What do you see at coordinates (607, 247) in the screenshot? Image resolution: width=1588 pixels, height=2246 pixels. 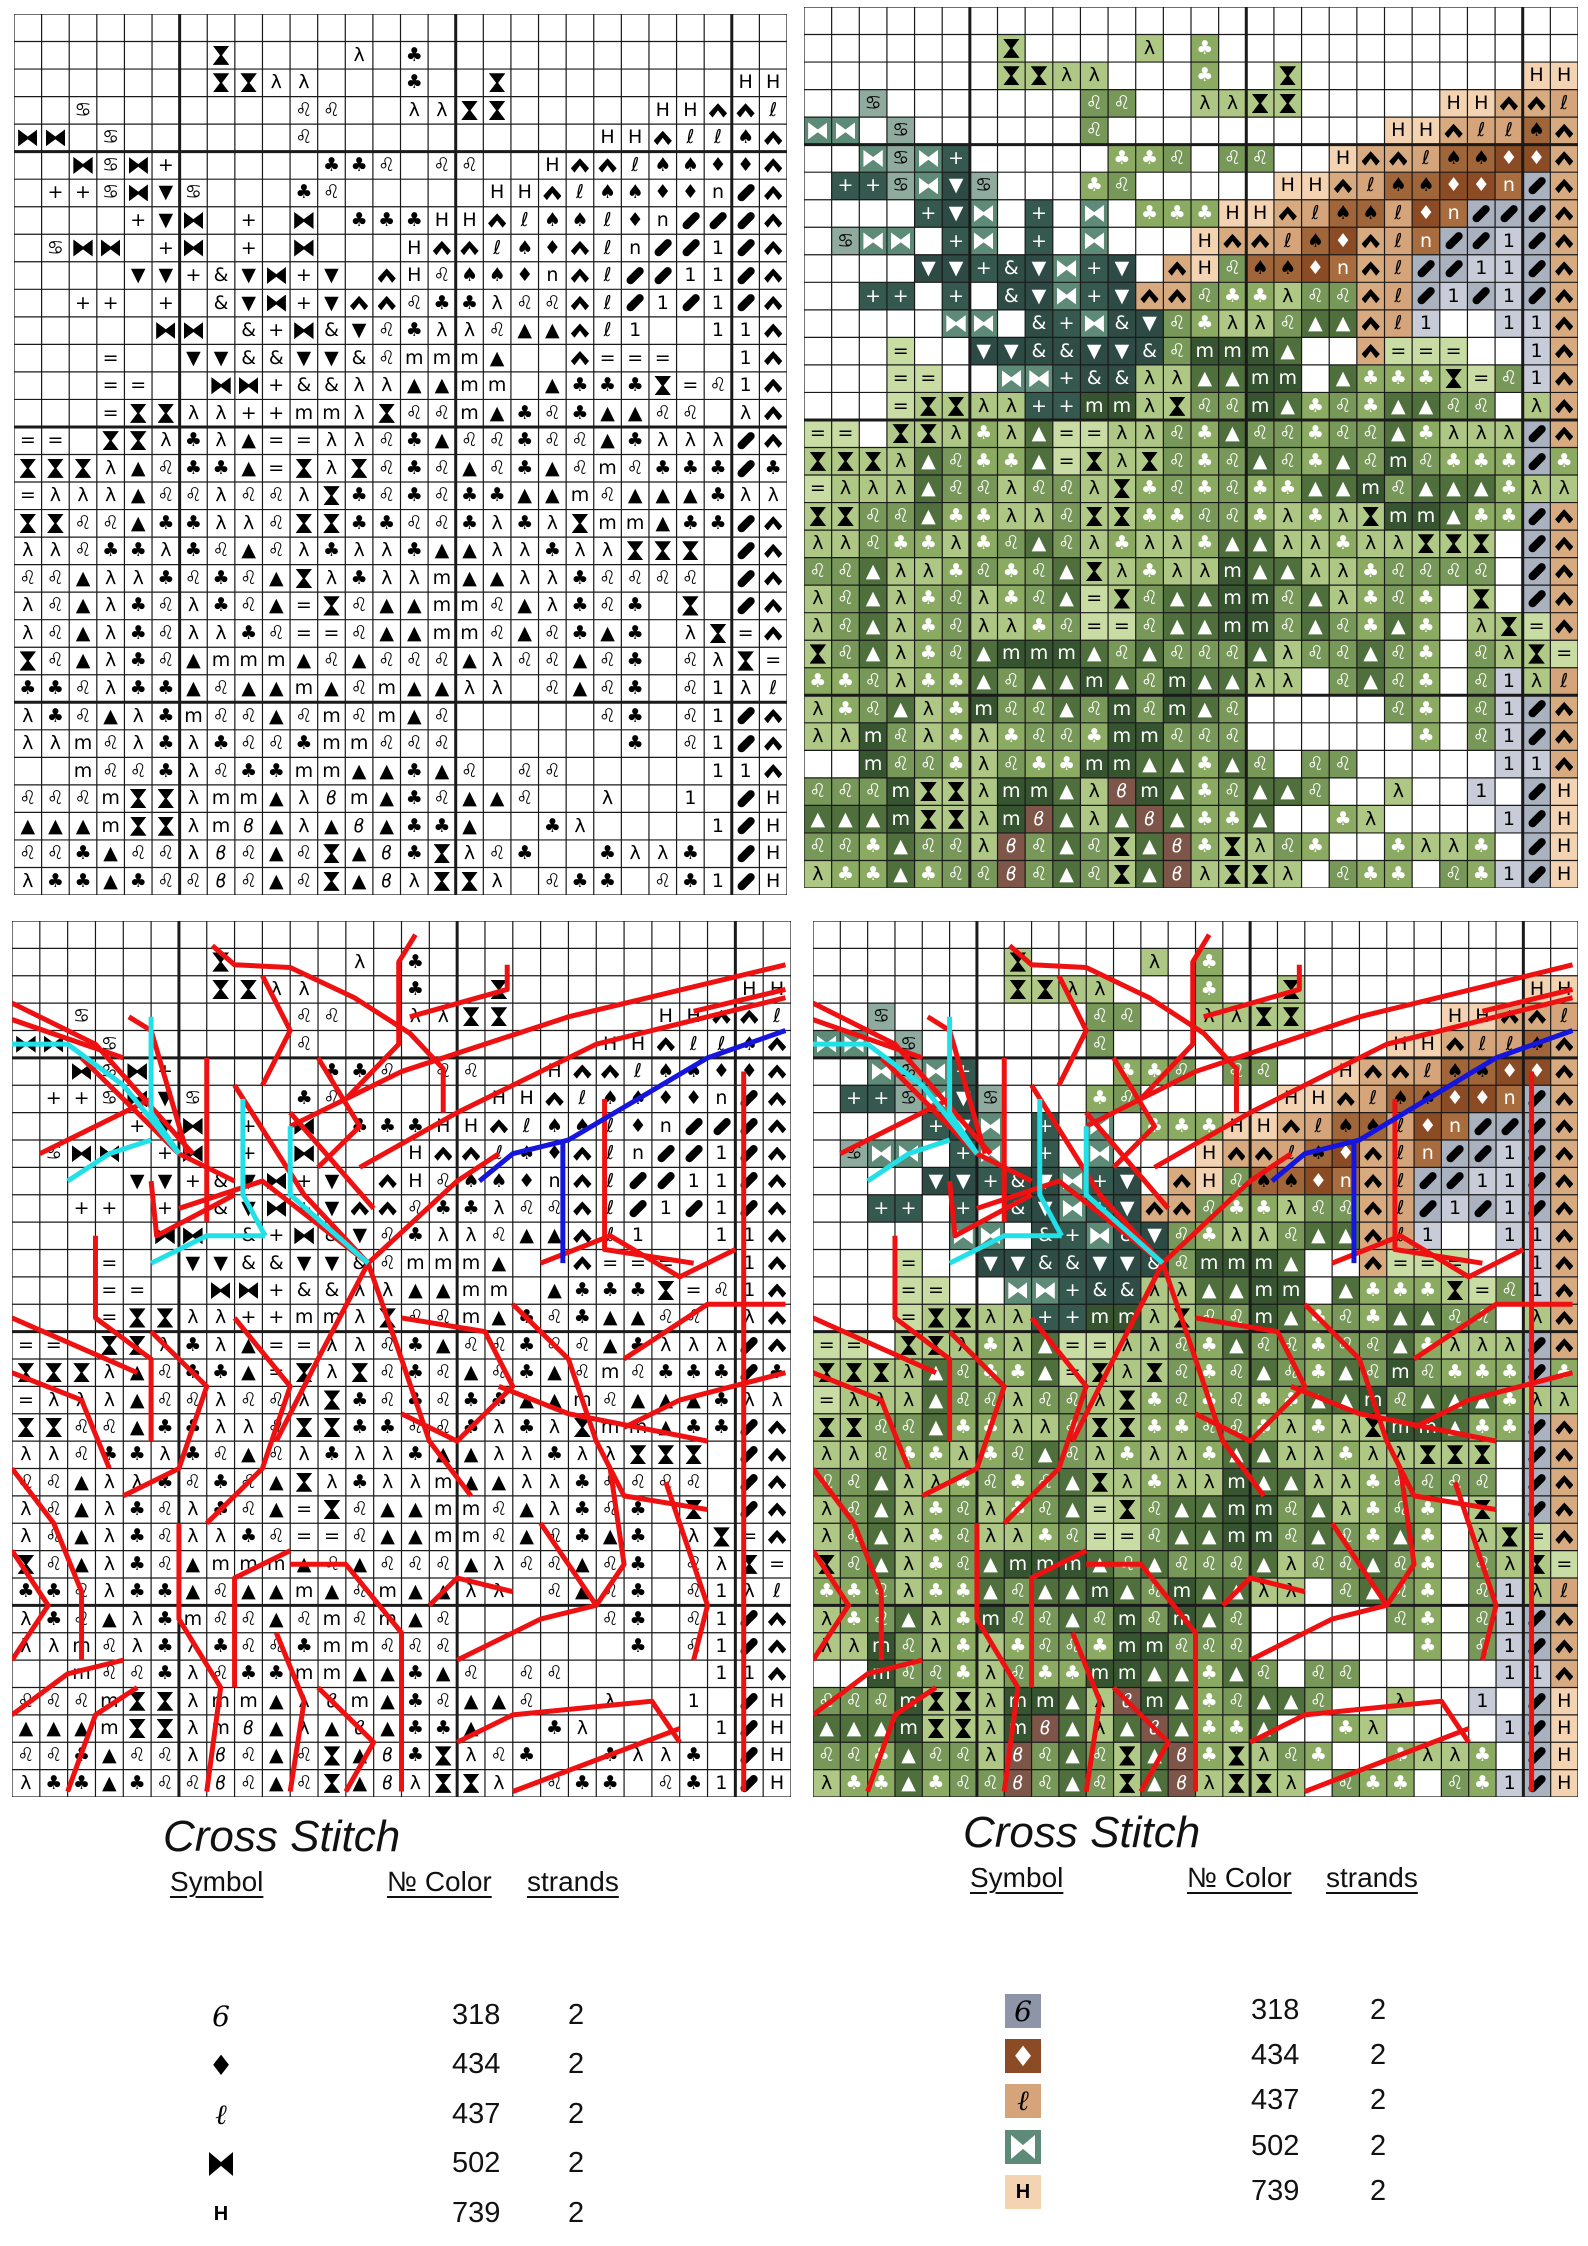 I see `stitch-symbol: ℓ` at bounding box center [607, 247].